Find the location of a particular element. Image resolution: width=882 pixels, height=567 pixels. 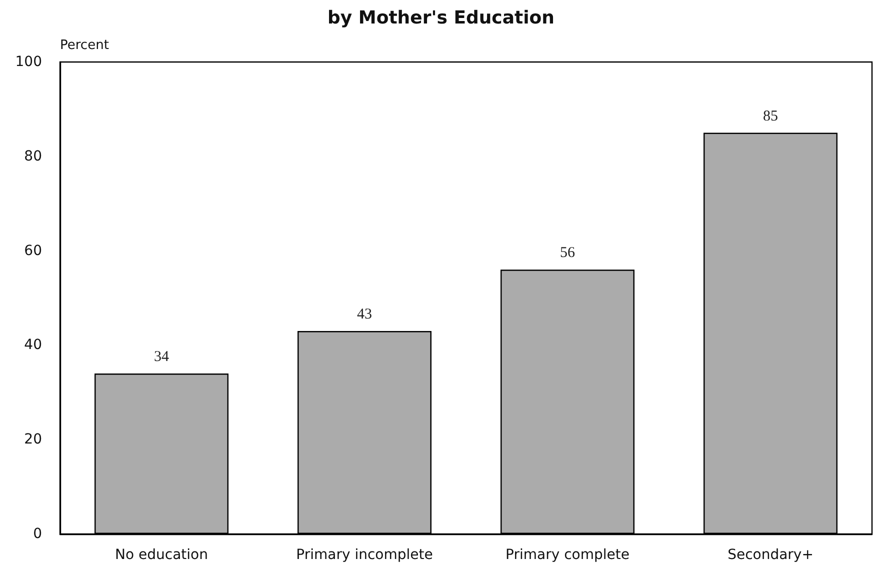

y-tick-label: 60 is located at coordinates (33, 250).